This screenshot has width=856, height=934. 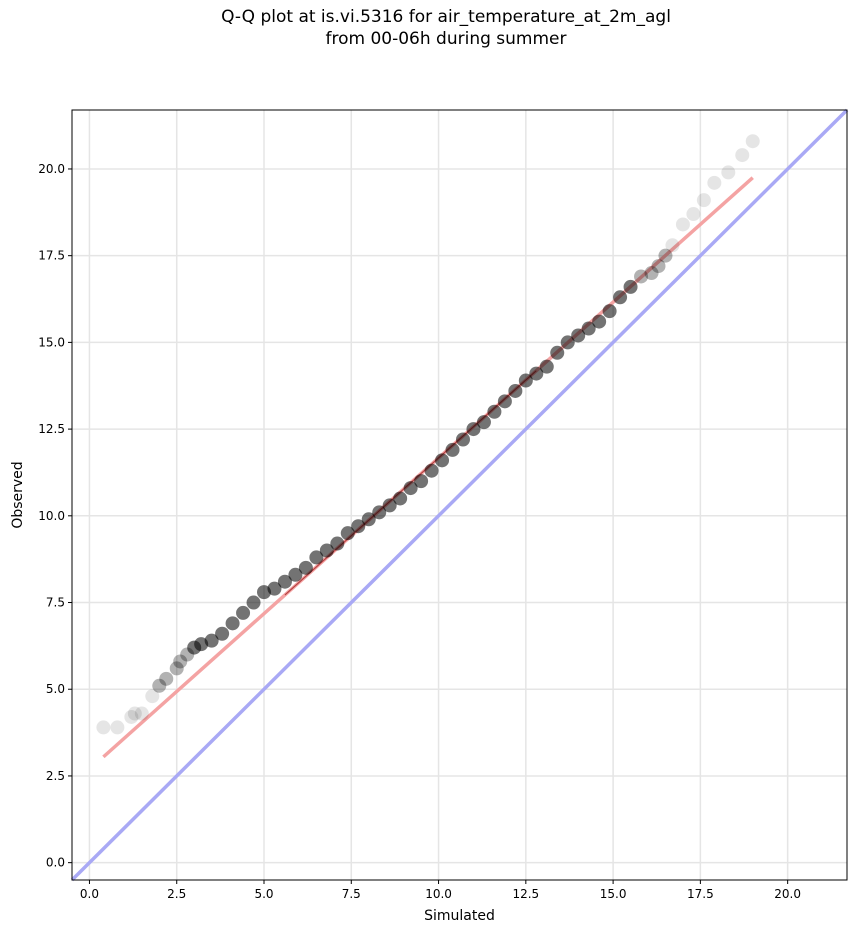 I want to click on x-tick-label: 2.5, so click(x=176, y=894).